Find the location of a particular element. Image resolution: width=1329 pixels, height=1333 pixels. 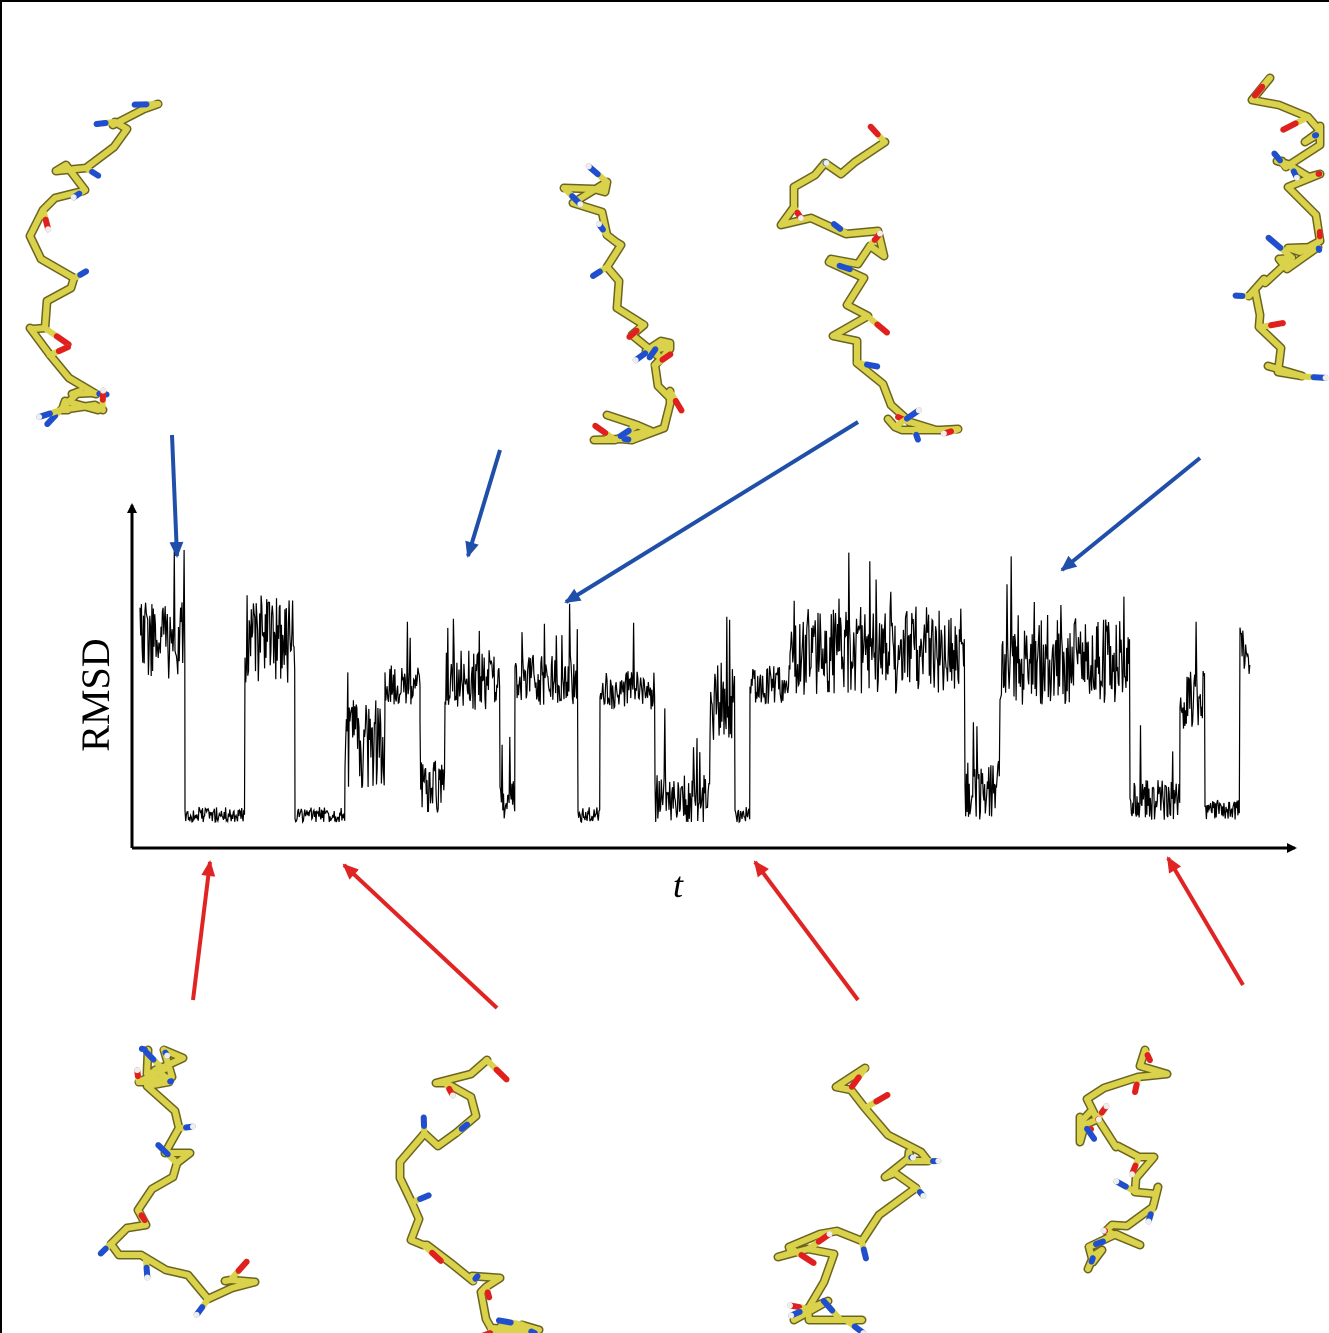

red-arrows is located at coordinates (718, 933).